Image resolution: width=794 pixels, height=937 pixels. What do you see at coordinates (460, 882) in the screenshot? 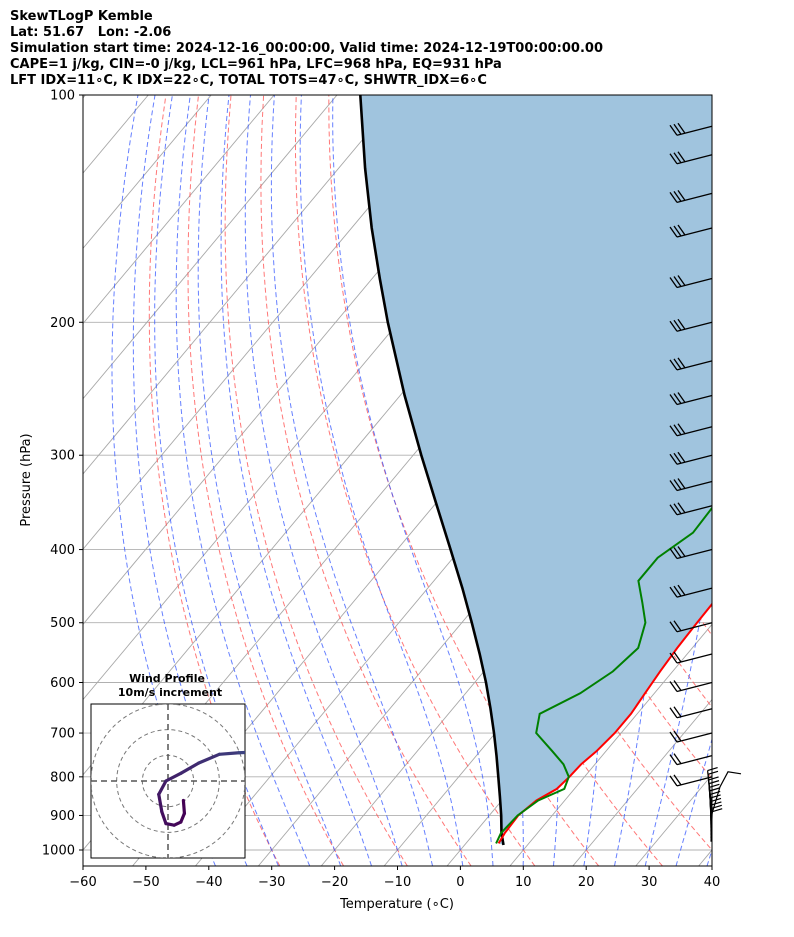
I see `x-tick-label: 0` at bounding box center [460, 882].